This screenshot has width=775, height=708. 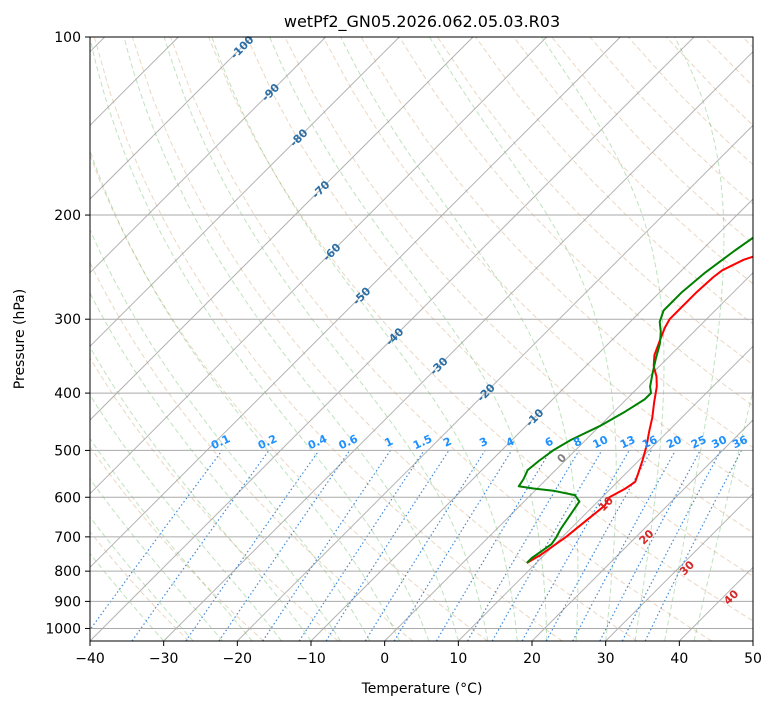 What do you see at coordinates (164, 659) in the screenshot?
I see `x-tick-label: −30` at bounding box center [164, 659].